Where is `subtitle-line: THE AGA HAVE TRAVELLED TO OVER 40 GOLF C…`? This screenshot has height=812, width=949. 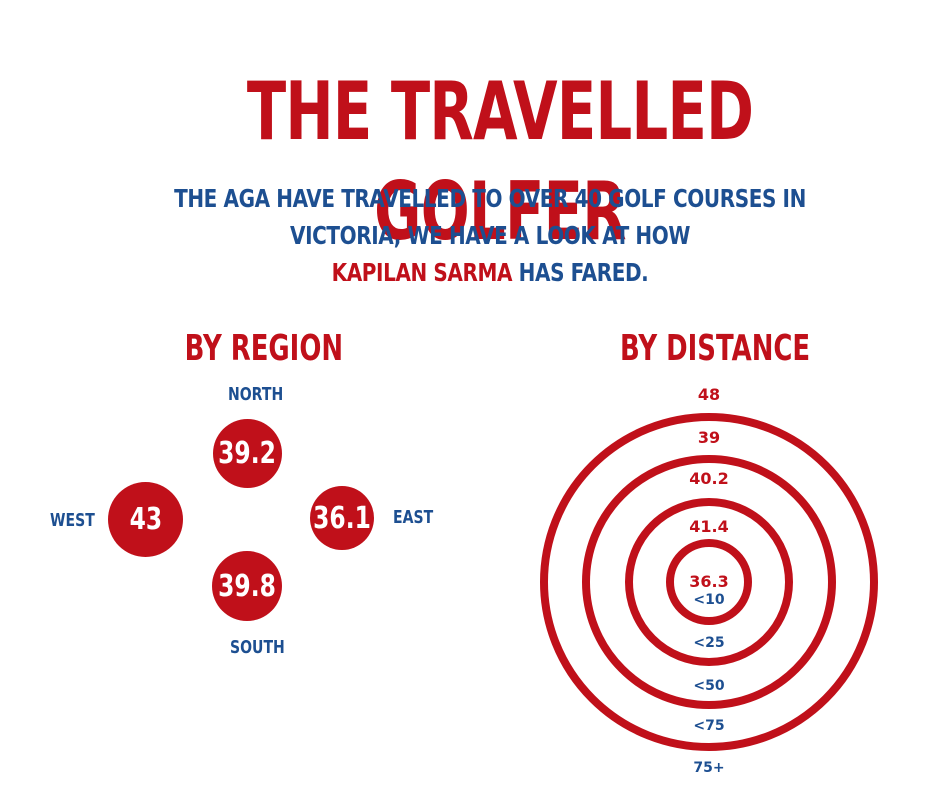
subtitle-line: THE AGA HAVE TRAVELLED TO OVER 40 GOLF C… is located at coordinates (490, 217).